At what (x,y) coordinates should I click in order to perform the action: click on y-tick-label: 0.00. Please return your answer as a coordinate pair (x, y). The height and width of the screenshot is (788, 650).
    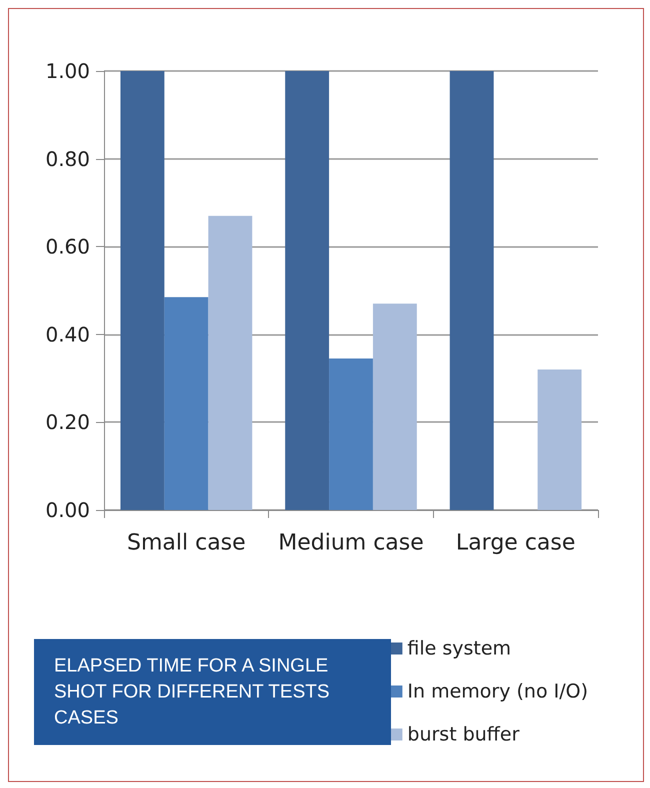
    Looking at the image, I should click on (67, 510).